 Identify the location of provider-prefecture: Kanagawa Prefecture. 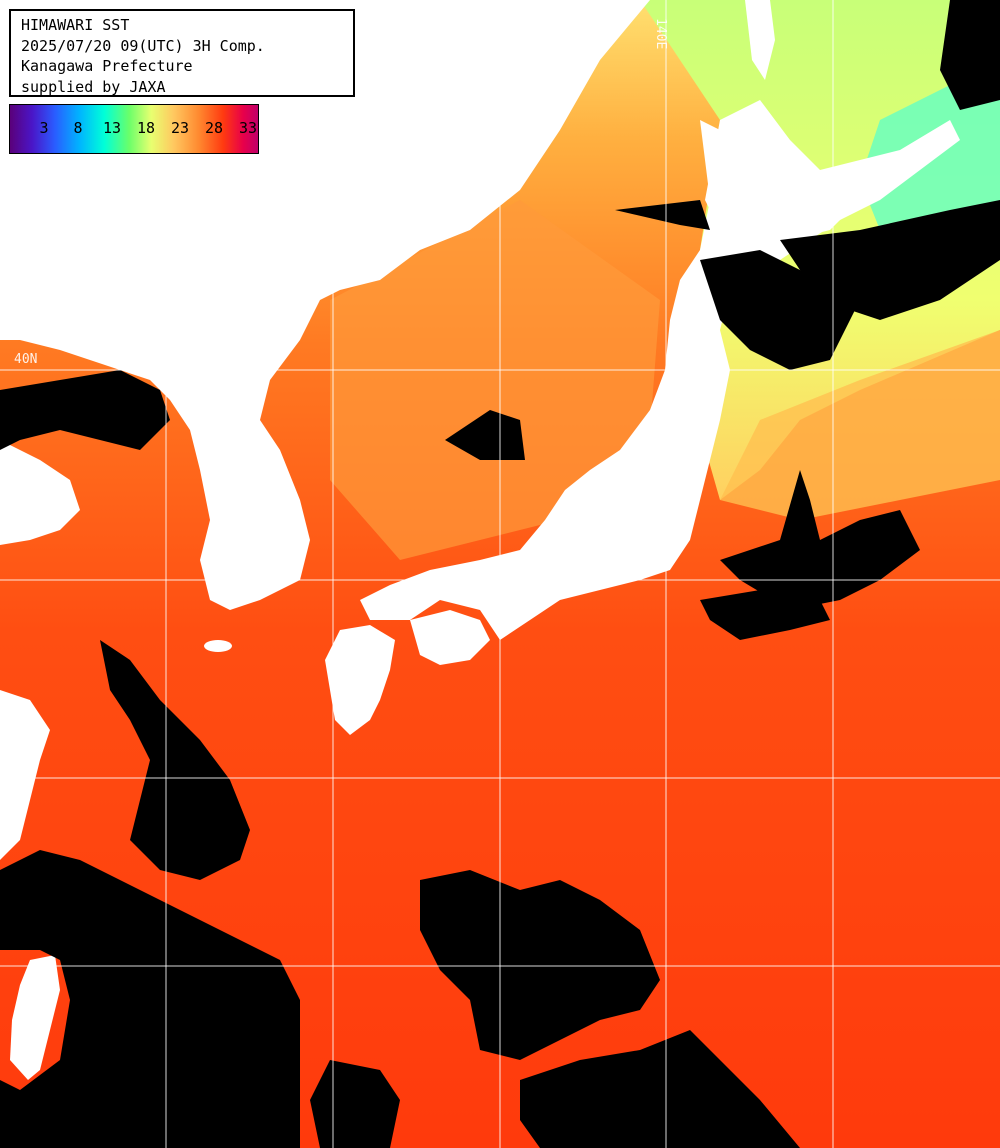
(107, 66).